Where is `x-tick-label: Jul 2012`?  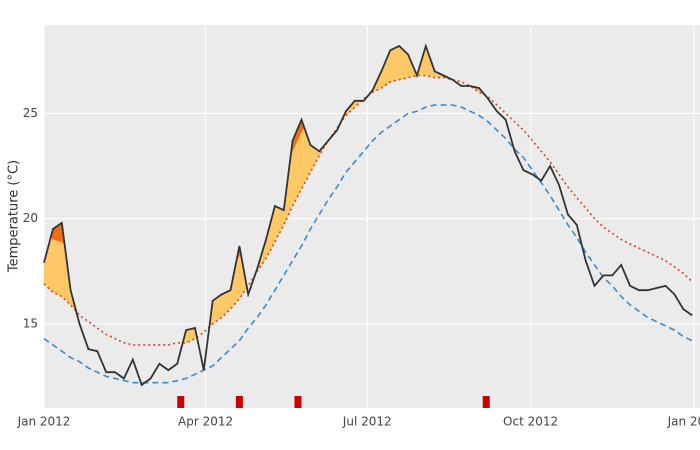
x-tick-label: Jul 2012 is located at coordinates (367, 422).